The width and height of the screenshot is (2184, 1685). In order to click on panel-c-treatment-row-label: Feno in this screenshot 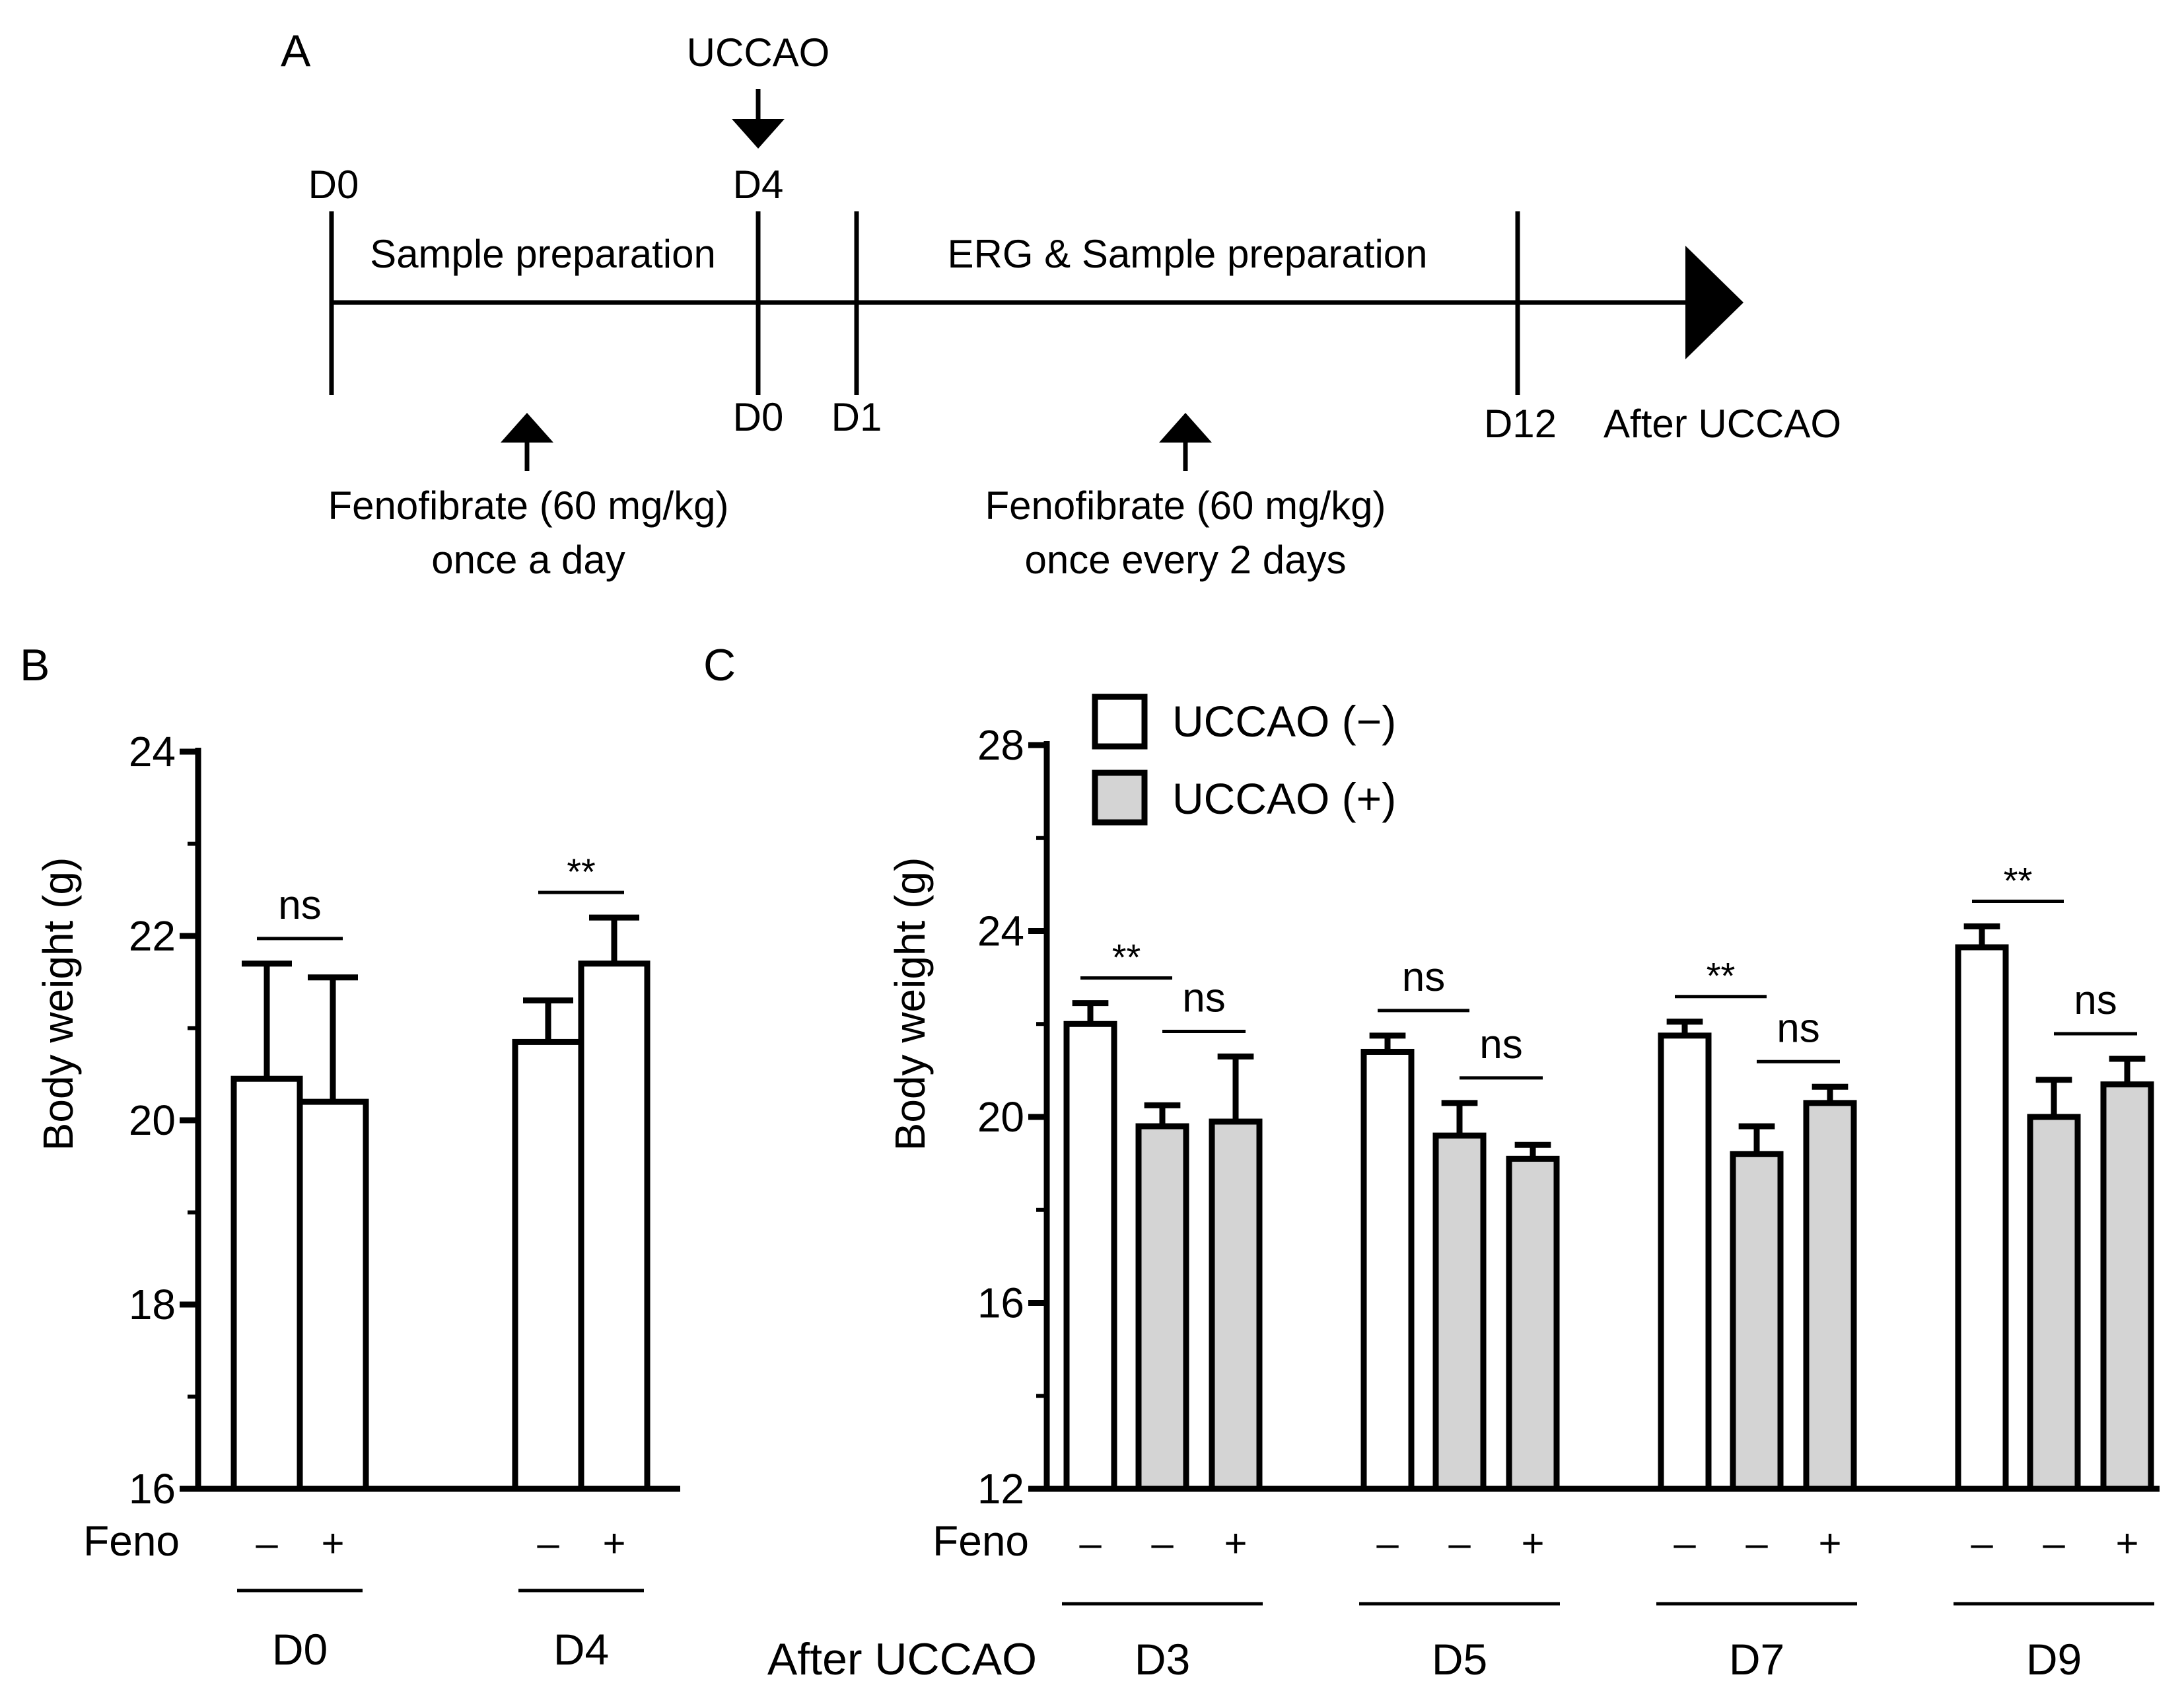, I will do `click(981, 1541)`.